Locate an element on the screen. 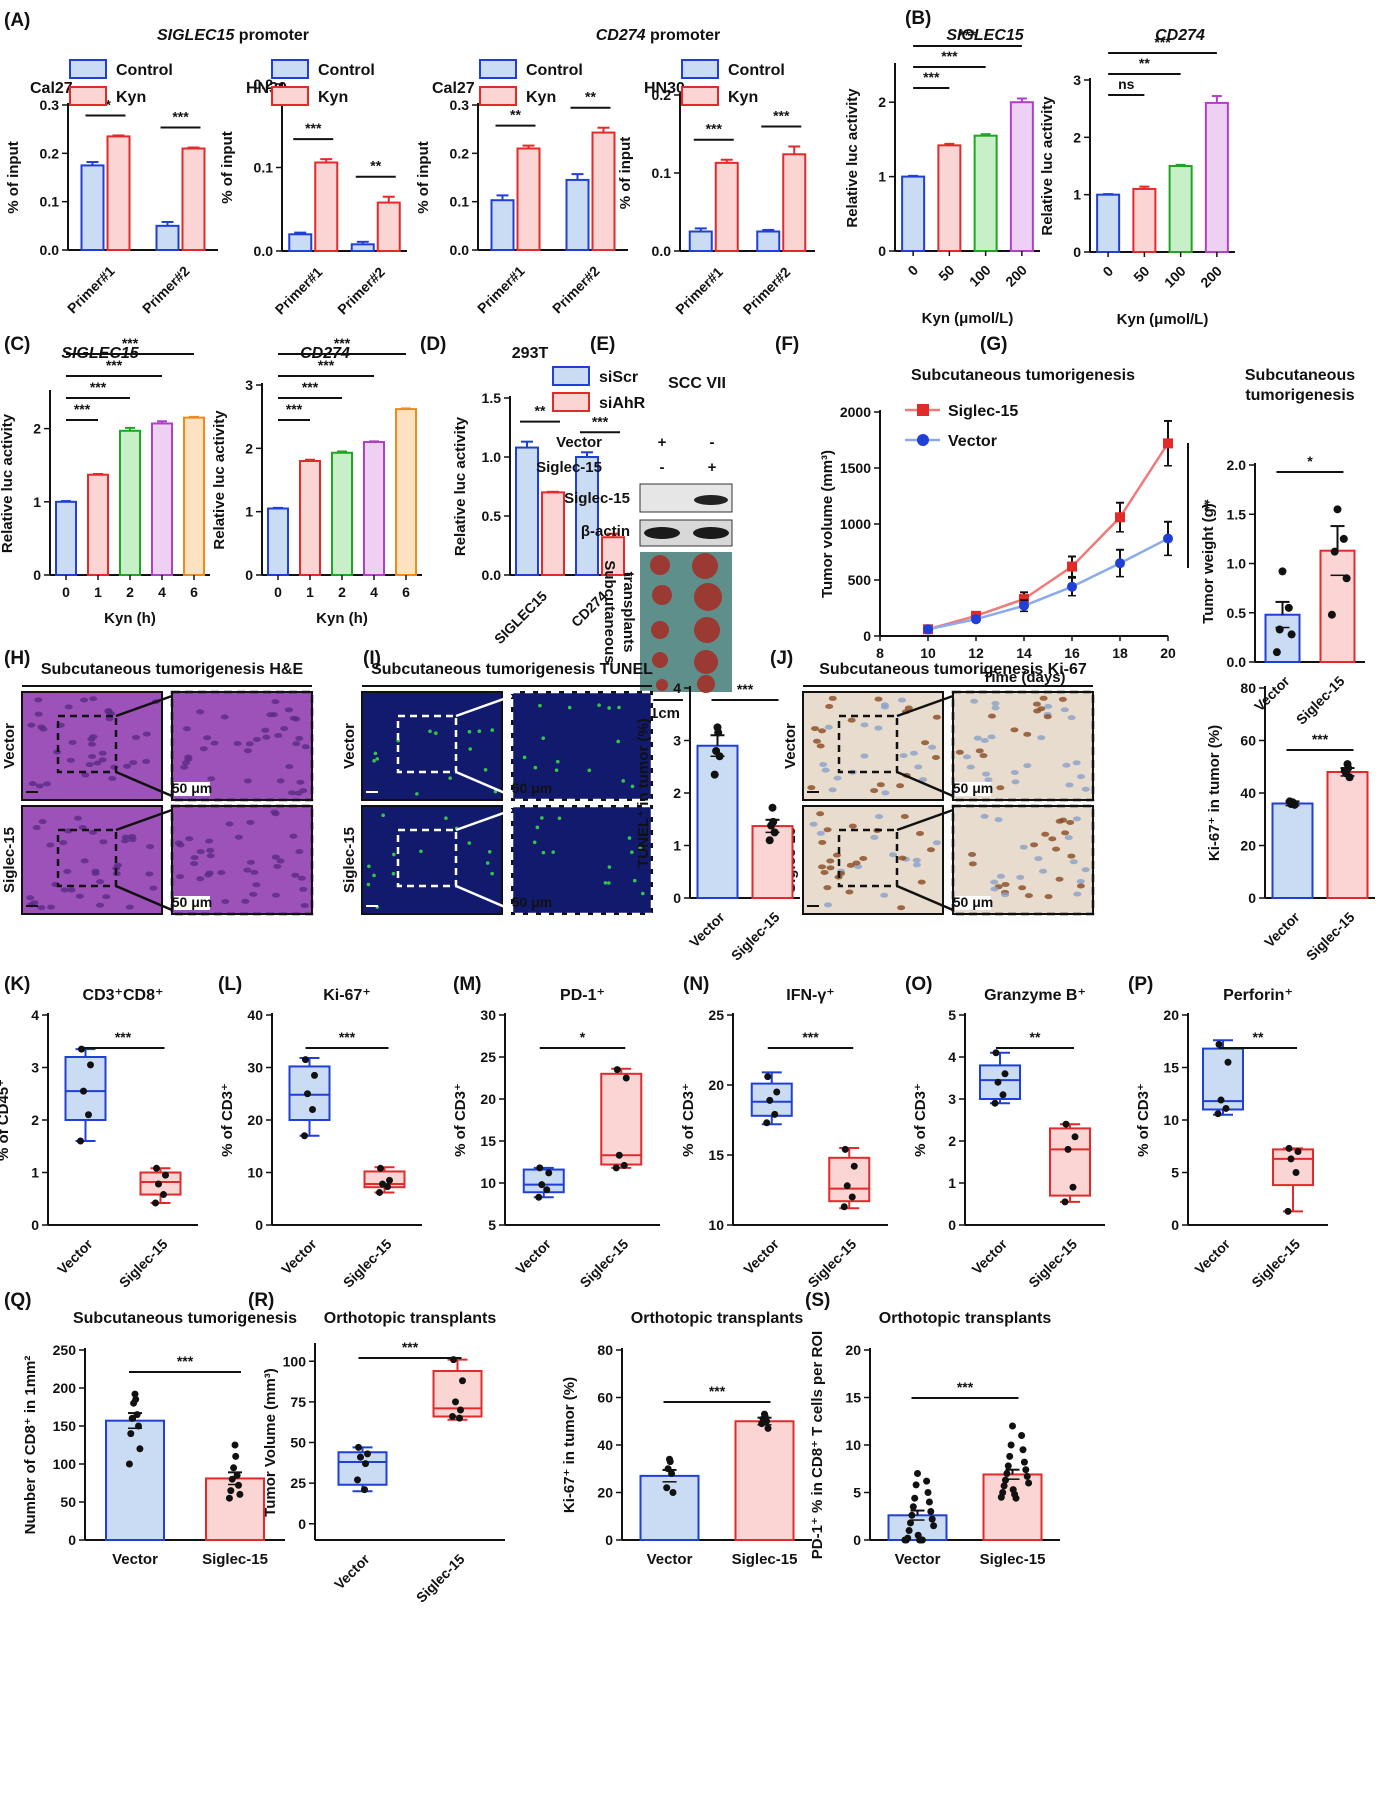  significance-label: ** is located at coordinates (1258, 1037).